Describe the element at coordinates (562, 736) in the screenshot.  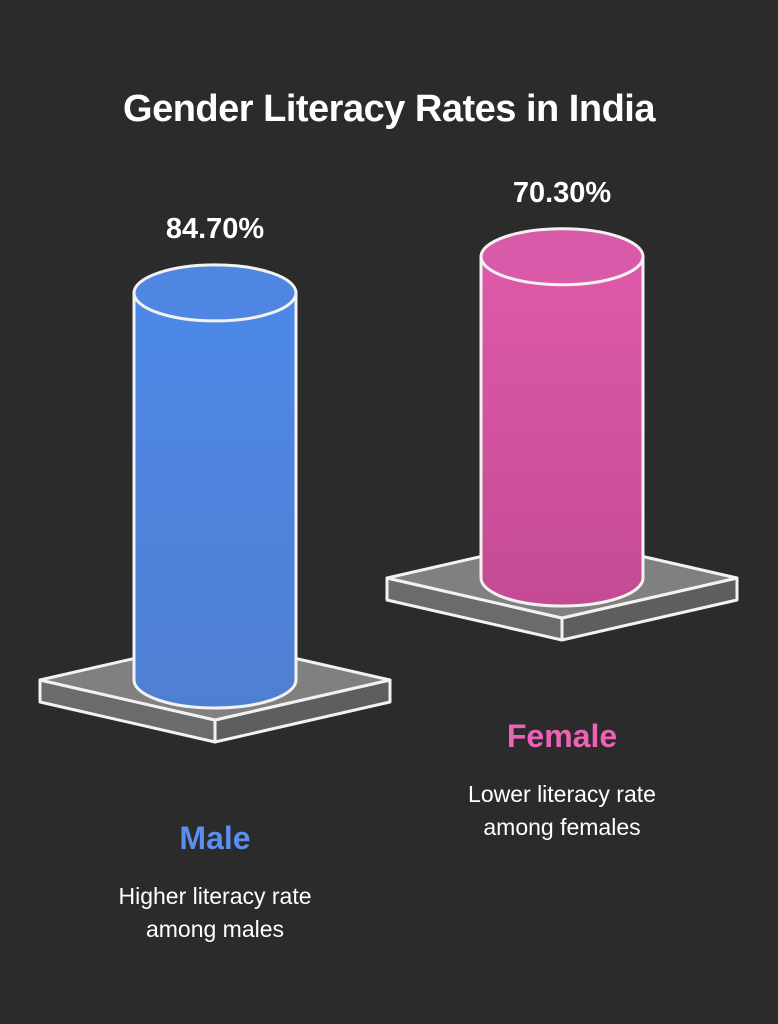
I see `category-label-female: Female` at that location.